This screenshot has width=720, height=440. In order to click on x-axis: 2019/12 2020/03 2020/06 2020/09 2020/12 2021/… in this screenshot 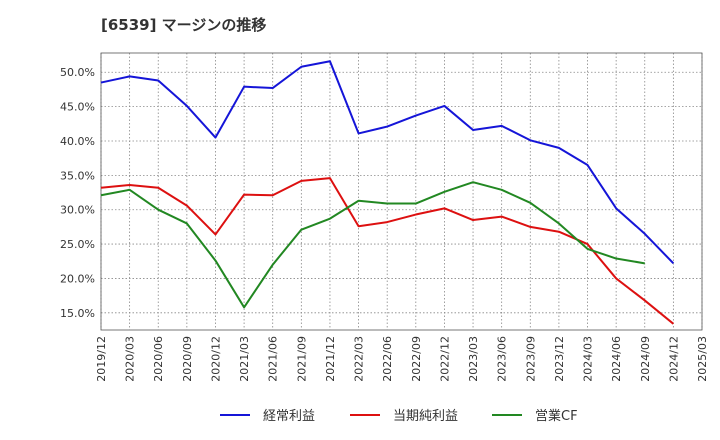, I will do `click(402, 359)`.